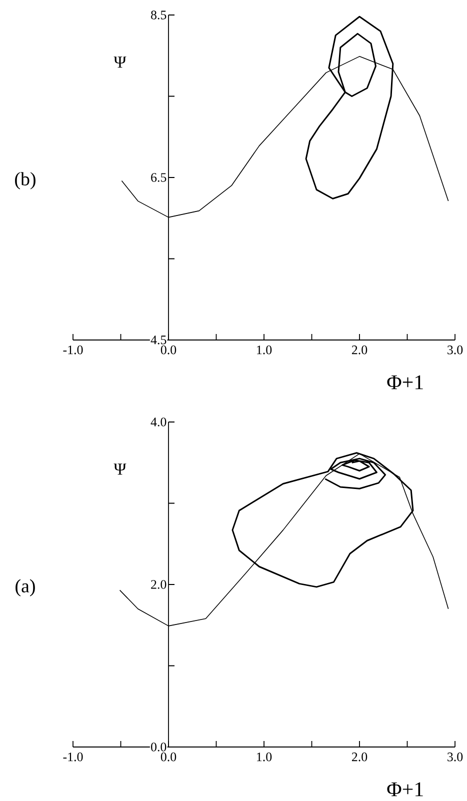  Describe the element at coordinates (158, 584) in the screenshot. I see `y-tick-label: 2.0` at that location.